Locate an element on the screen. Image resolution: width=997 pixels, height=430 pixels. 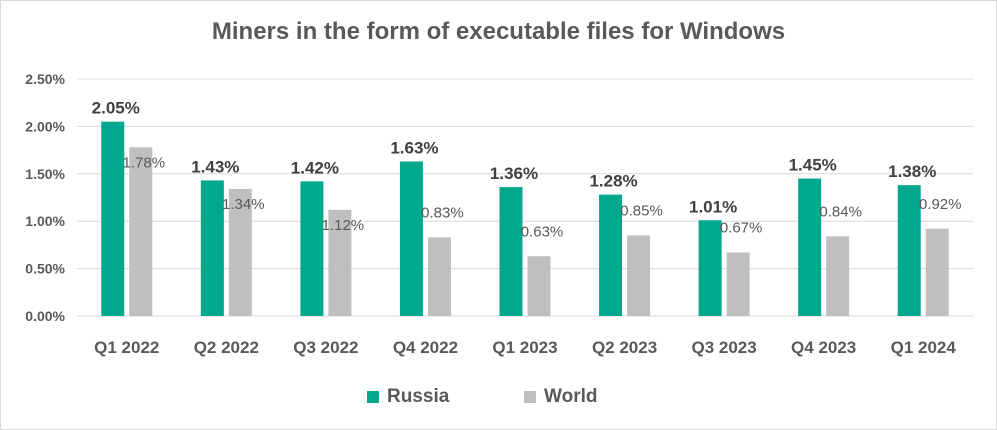
data-label-russia: 1.28% is located at coordinates (613, 181).